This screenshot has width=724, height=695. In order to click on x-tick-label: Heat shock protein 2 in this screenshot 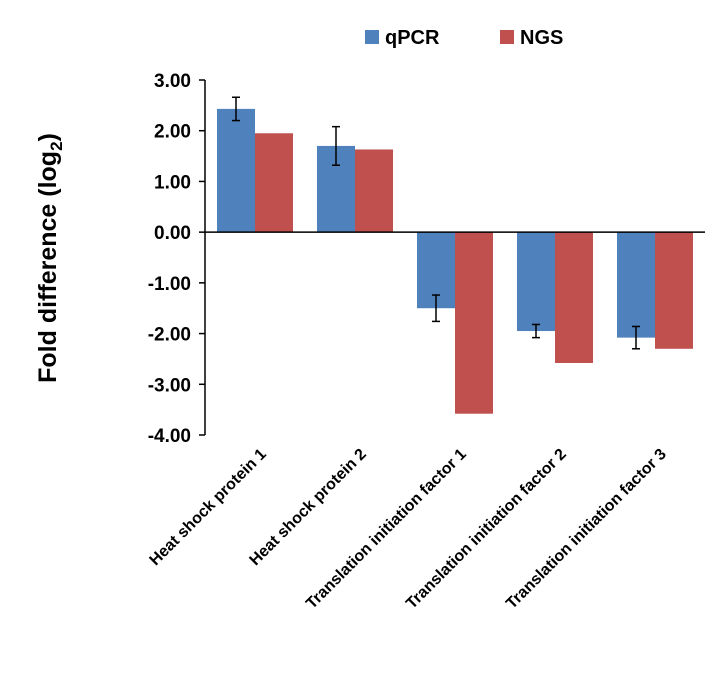, I will do `click(308, 507)`.